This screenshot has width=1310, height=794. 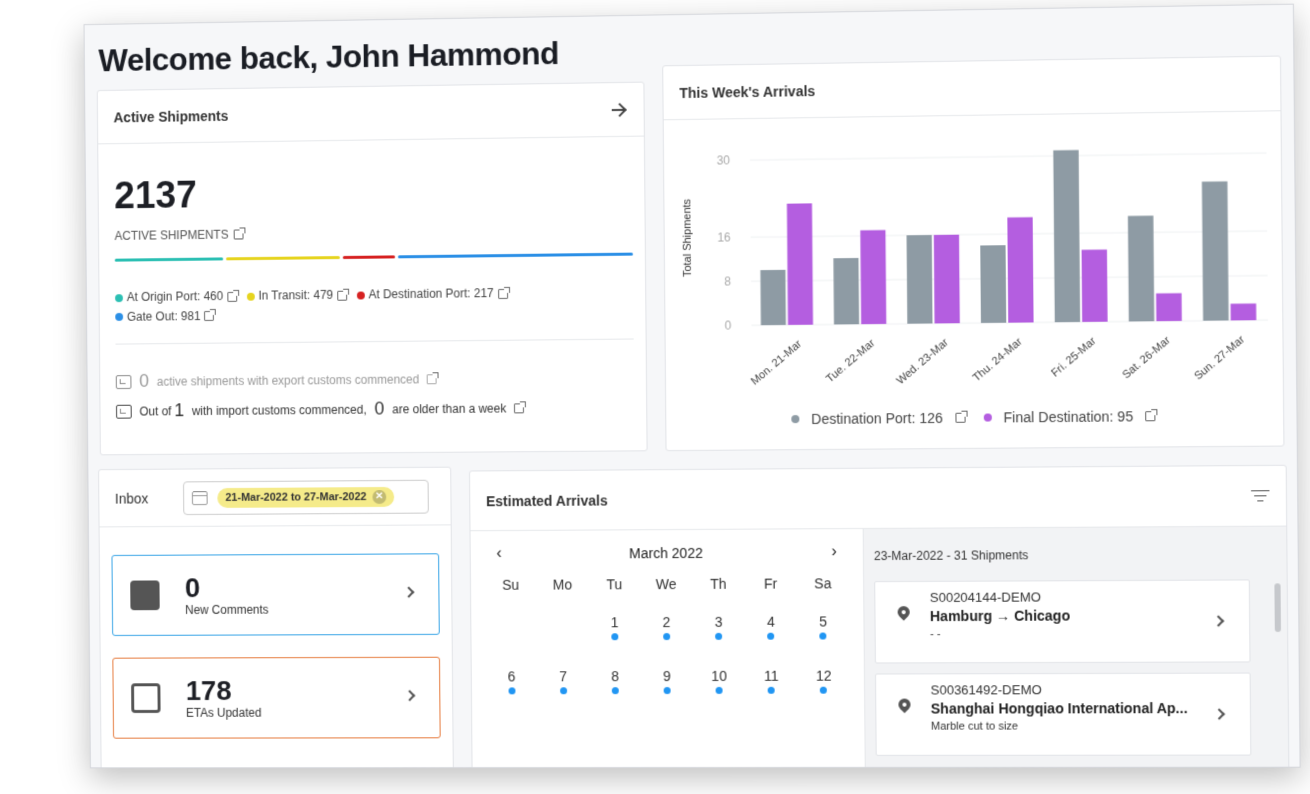 I want to click on active-shipments-count: 2137, so click(x=155, y=197).